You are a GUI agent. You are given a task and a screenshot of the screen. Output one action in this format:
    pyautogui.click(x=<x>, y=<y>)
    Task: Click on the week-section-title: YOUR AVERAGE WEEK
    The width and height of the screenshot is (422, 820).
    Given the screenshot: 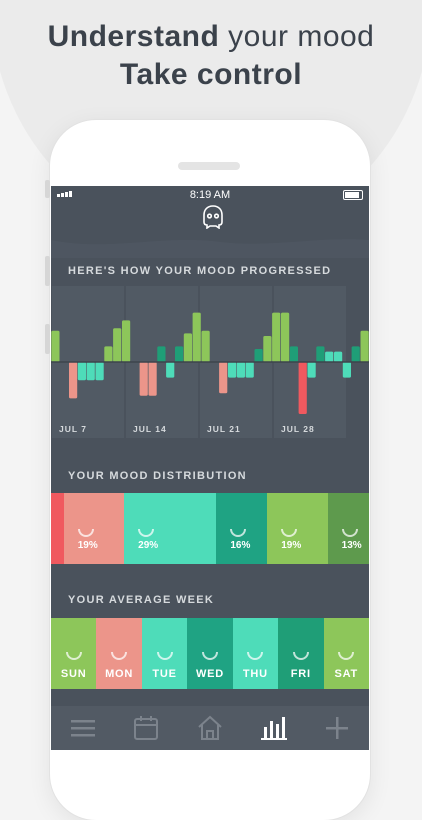 What is the action you would take?
    pyautogui.click(x=141, y=600)
    